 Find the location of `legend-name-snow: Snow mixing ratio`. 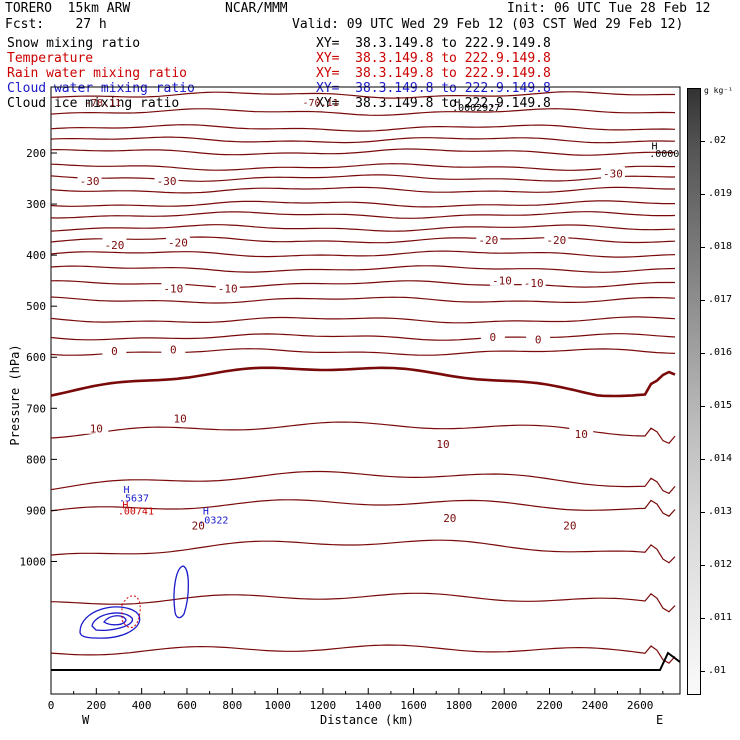

legend-name-snow: Snow mixing ratio is located at coordinates (74, 43).